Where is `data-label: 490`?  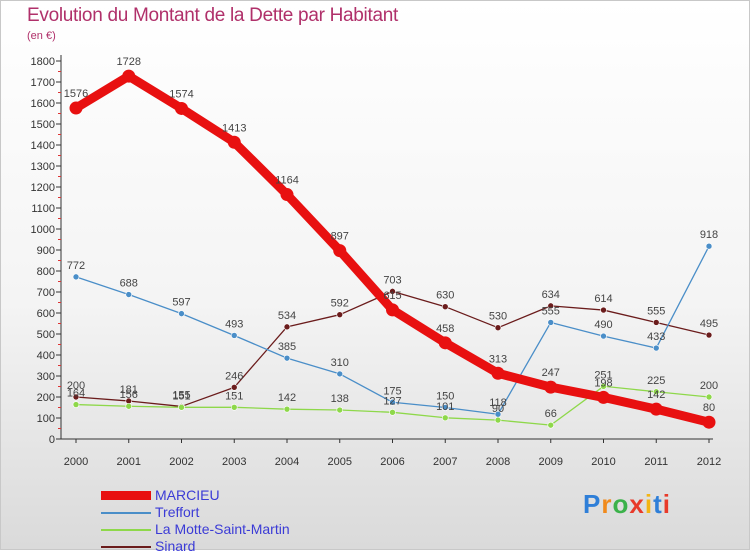
data-label: 490 is located at coordinates (603, 325).